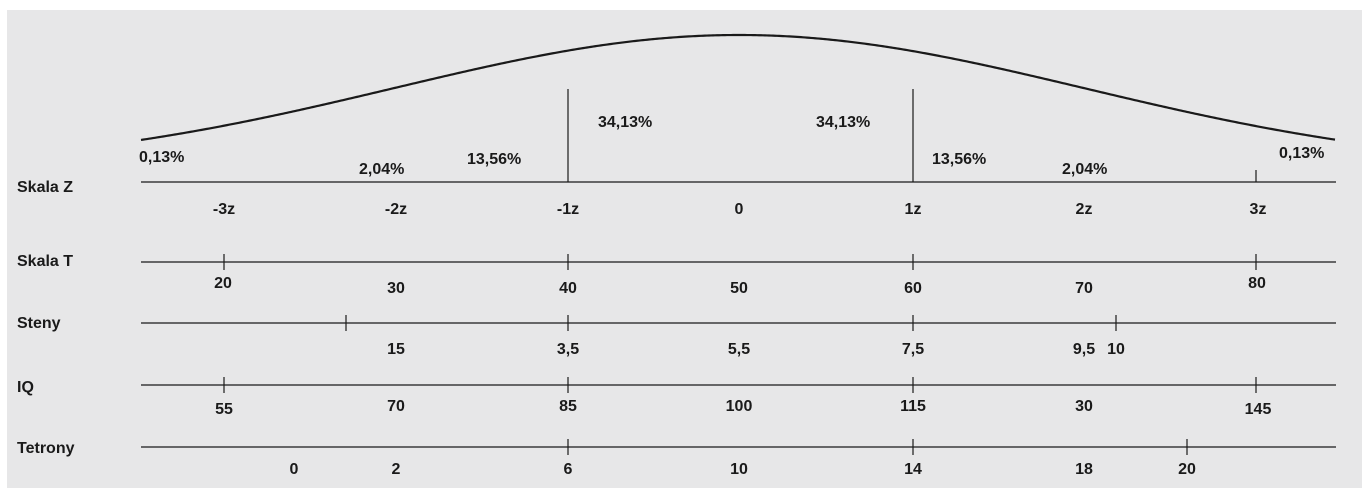 Image resolution: width=1364 pixels, height=488 pixels. Describe the element at coordinates (913, 469) in the screenshot. I see `scale-tetrony-value: 14` at that location.